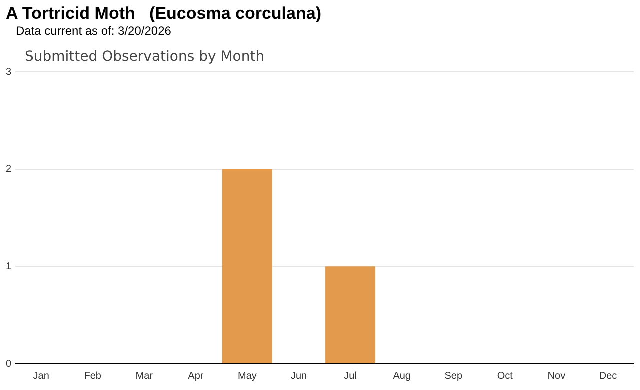 The image size is (640, 390). Describe the element at coordinates (608, 376) in the screenshot. I see `x-tick-label: Dec` at that location.